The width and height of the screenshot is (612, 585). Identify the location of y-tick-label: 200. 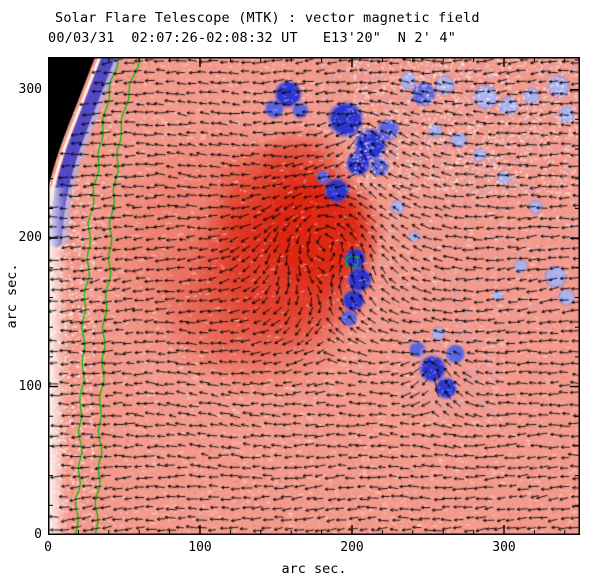
(30, 238).